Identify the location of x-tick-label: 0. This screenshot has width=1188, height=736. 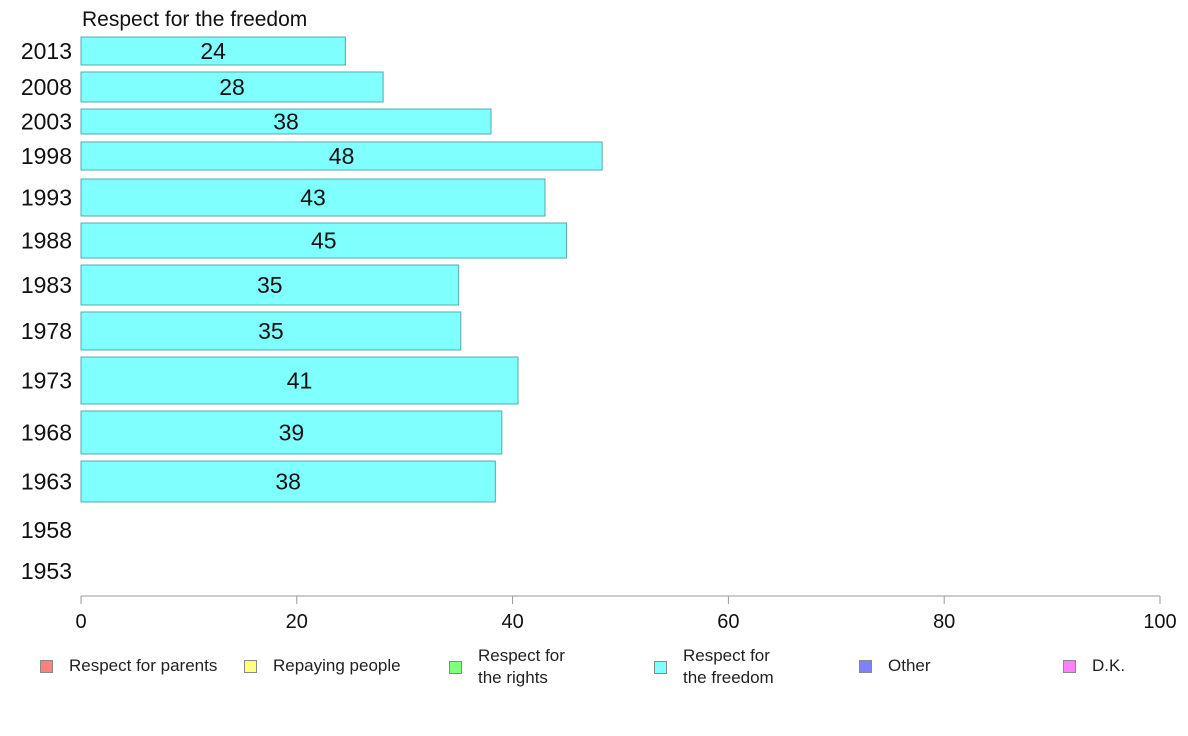
(80, 622).